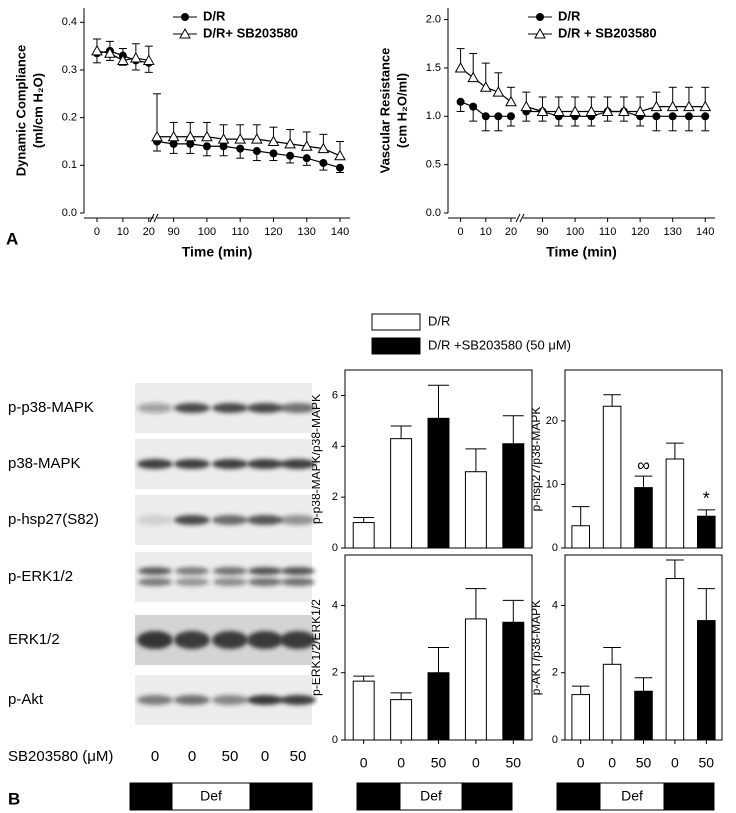  What do you see at coordinates (396, 346) in the screenshot?
I see `legend-swatch` at bounding box center [396, 346].